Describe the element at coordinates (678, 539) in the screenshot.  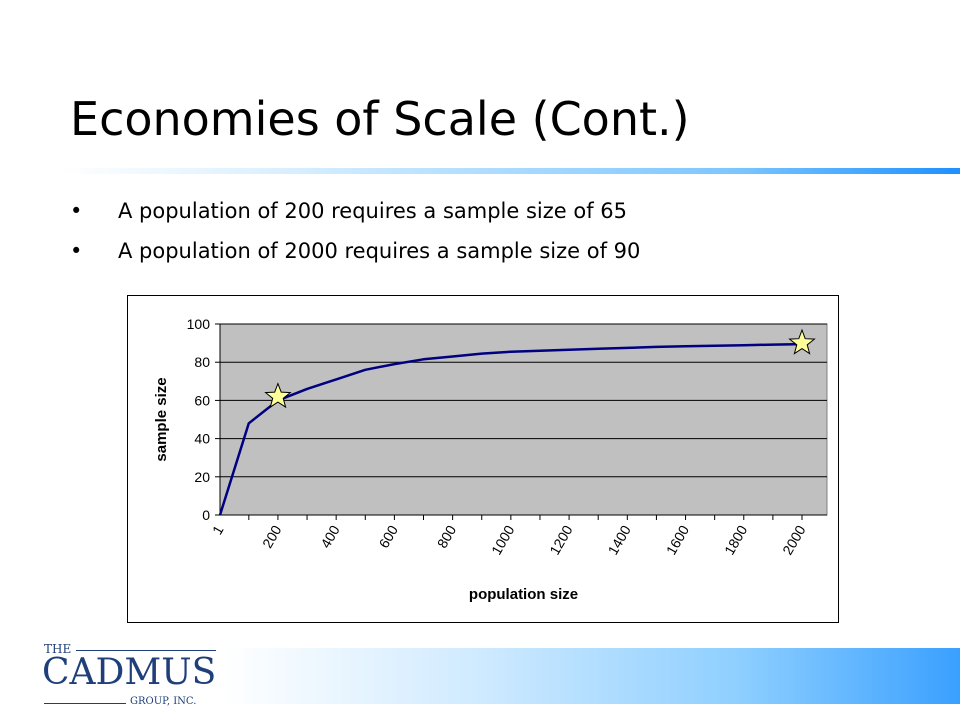
I see `x-tick-label: 1600` at that location.